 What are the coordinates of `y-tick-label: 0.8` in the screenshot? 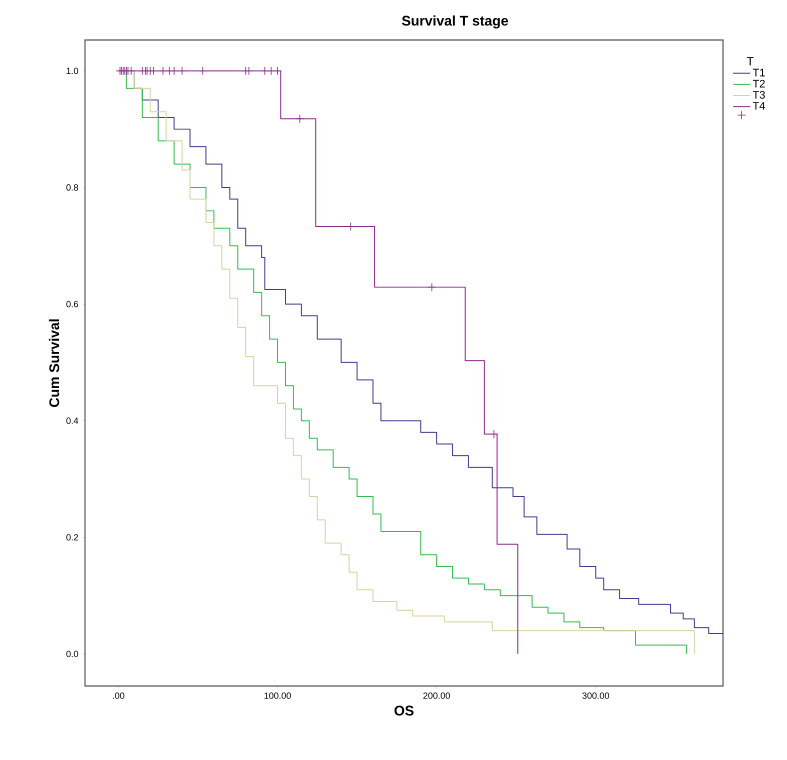 It's located at (72, 187).